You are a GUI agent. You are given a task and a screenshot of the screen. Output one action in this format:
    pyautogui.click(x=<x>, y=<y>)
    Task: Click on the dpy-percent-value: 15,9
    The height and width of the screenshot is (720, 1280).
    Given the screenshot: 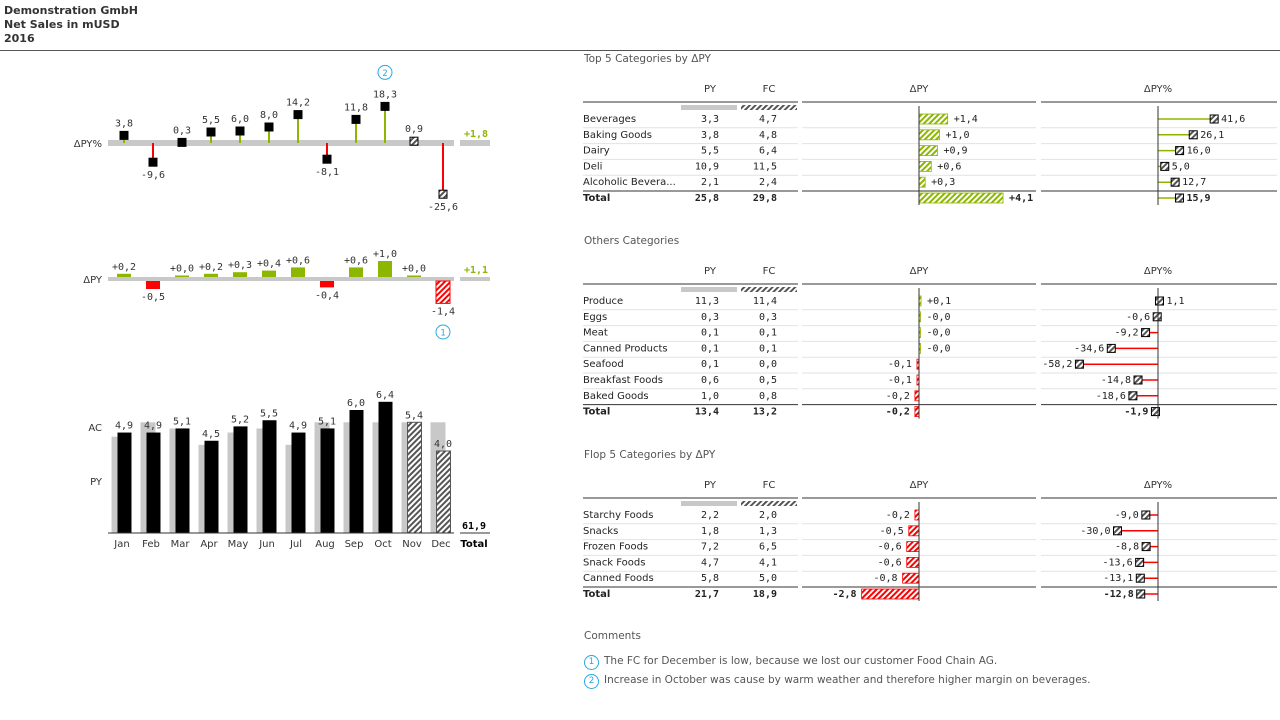 What is the action you would take?
    pyautogui.click(x=1198, y=198)
    